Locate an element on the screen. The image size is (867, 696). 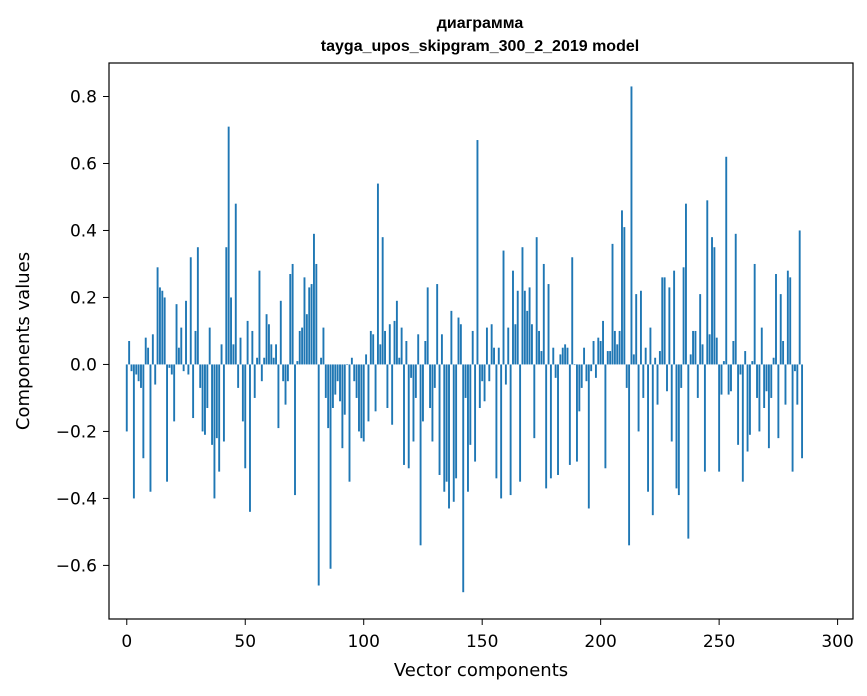
chart-title: диаграмма is located at coordinates (480, 23).